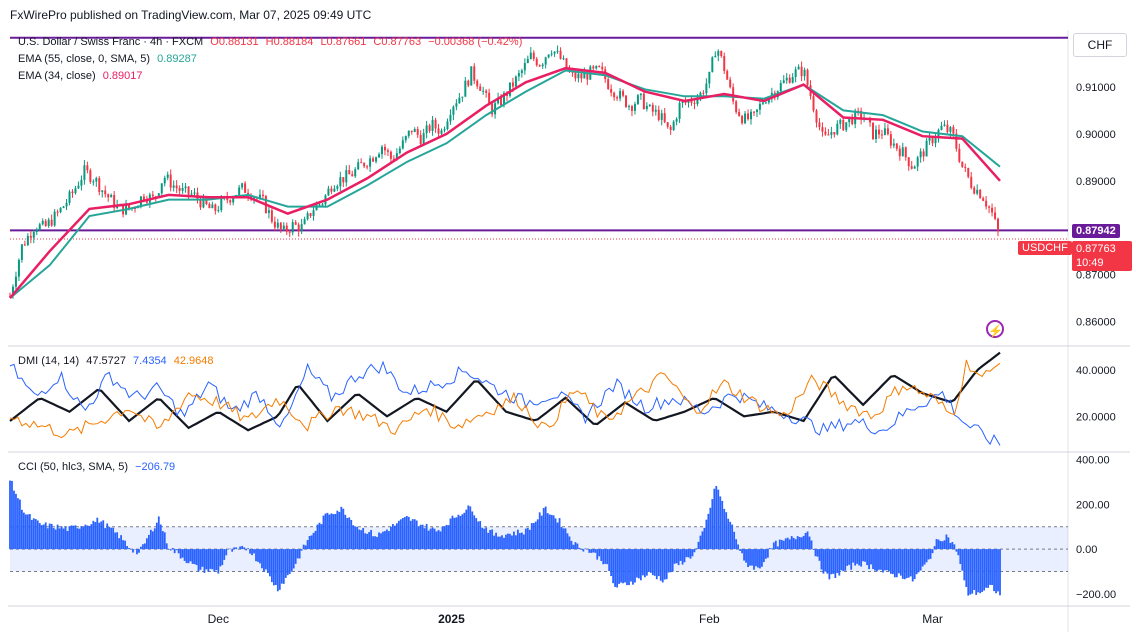 The image size is (1136, 638). I want to click on ema34-legend: EMA (34, close) 0.89017, so click(82, 76).